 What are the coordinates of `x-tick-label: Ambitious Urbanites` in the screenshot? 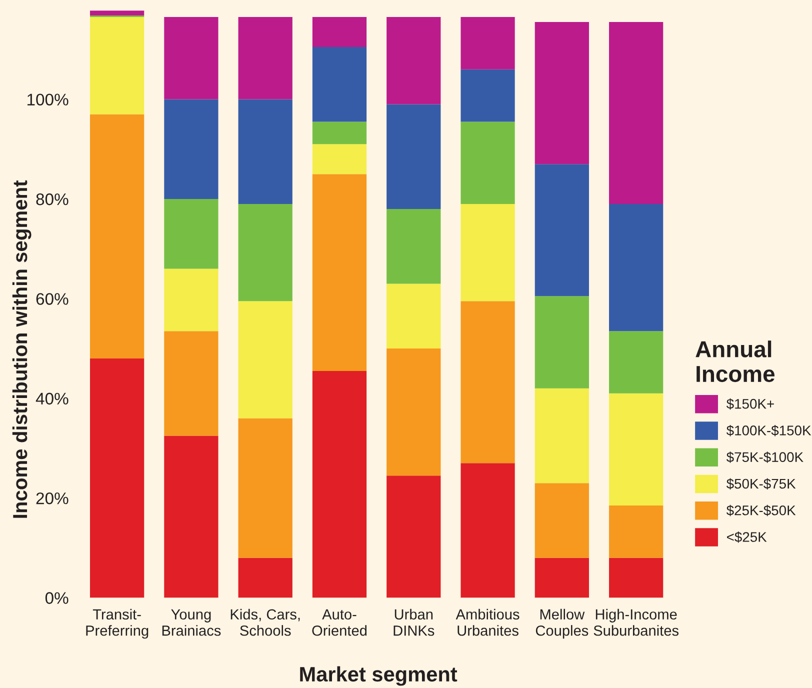 It's located at (488, 622).